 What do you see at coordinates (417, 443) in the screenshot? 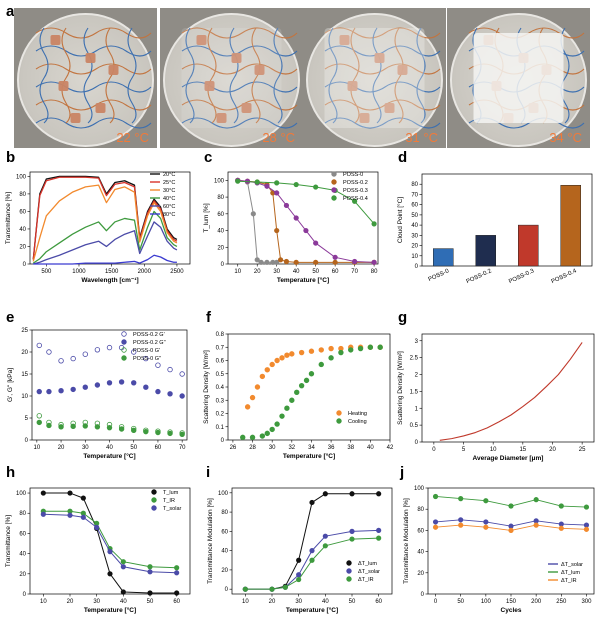
I see `y-tick-label: 0` at bounding box center [417, 443].